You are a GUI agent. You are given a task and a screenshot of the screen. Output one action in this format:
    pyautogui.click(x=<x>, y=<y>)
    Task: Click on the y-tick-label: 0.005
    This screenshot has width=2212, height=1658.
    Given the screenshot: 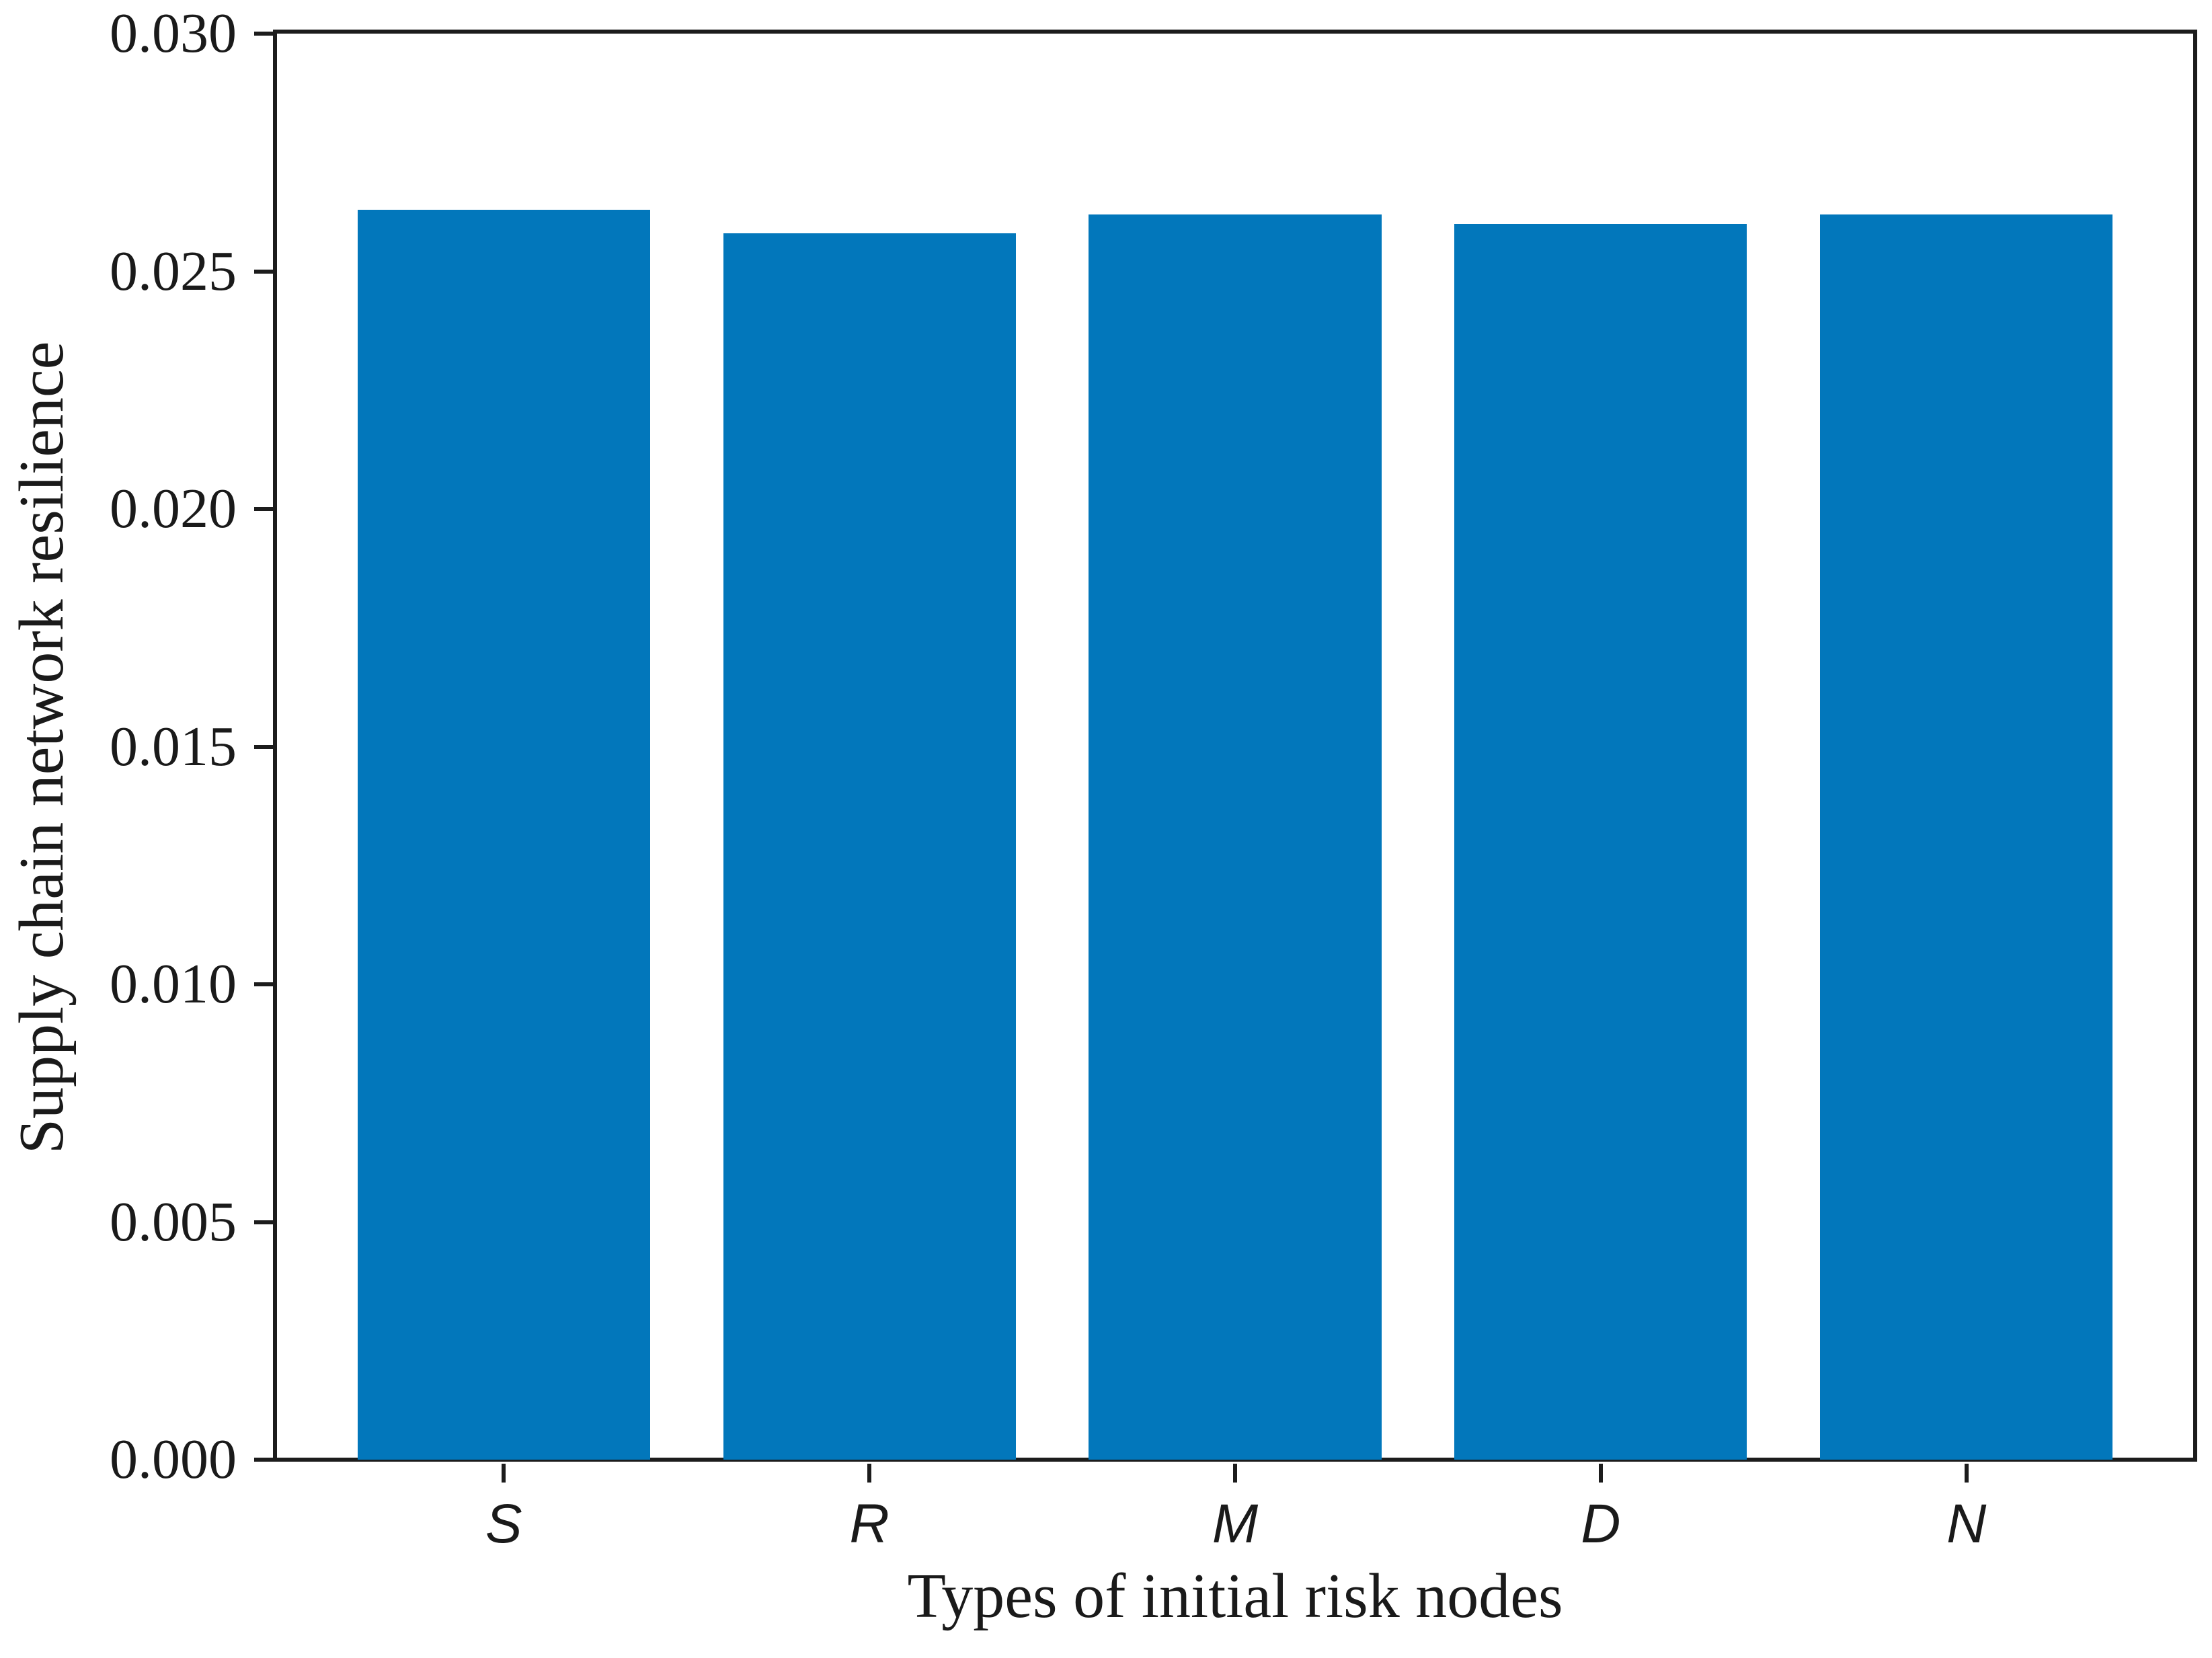 What is the action you would take?
    pyautogui.click(x=173, y=1221)
    